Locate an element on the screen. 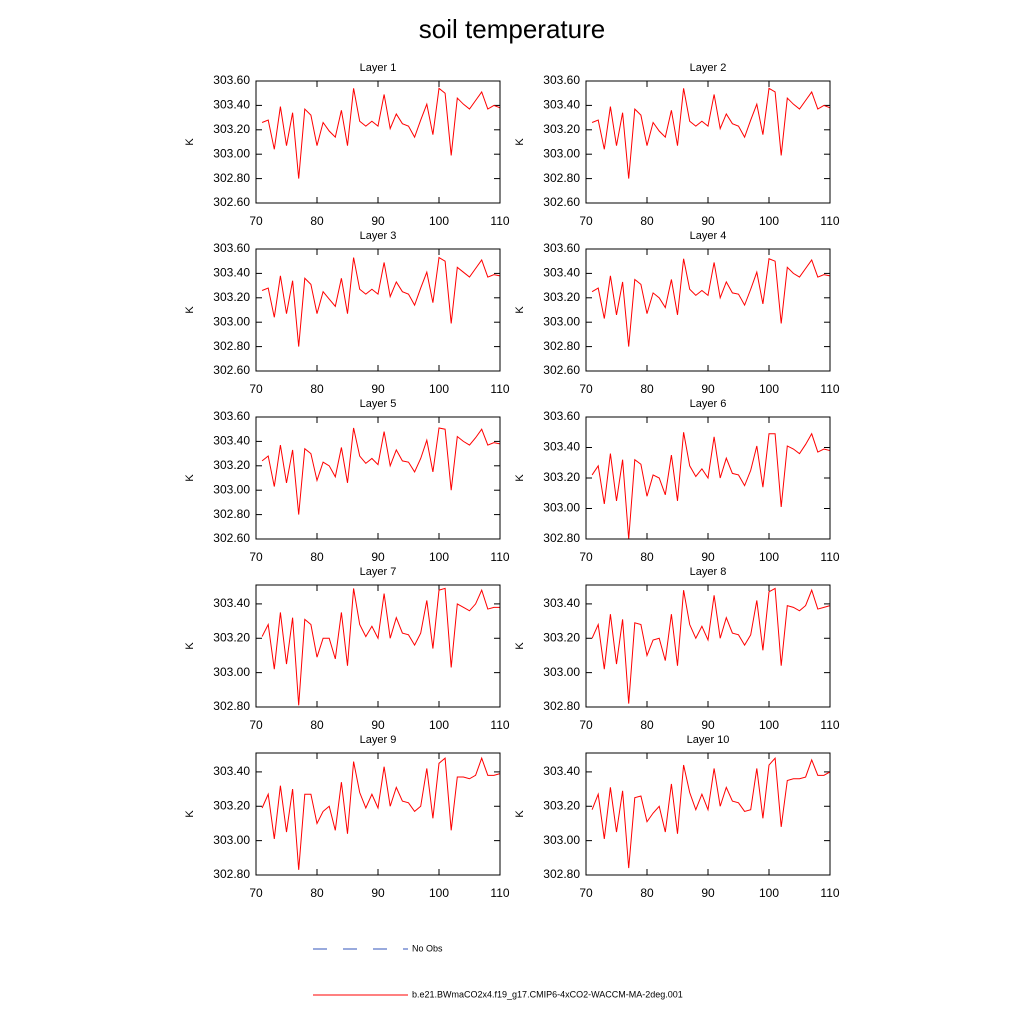  panel-title: Layer 1 is located at coordinates (378, 68).